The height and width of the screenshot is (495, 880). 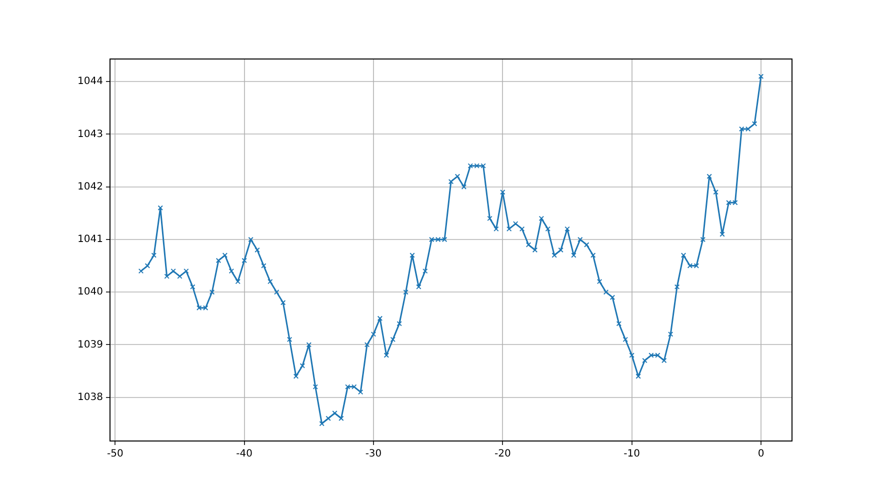 What do you see at coordinates (632, 454) in the screenshot?
I see `x-tick-label: -10` at bounding box center [632, 454].